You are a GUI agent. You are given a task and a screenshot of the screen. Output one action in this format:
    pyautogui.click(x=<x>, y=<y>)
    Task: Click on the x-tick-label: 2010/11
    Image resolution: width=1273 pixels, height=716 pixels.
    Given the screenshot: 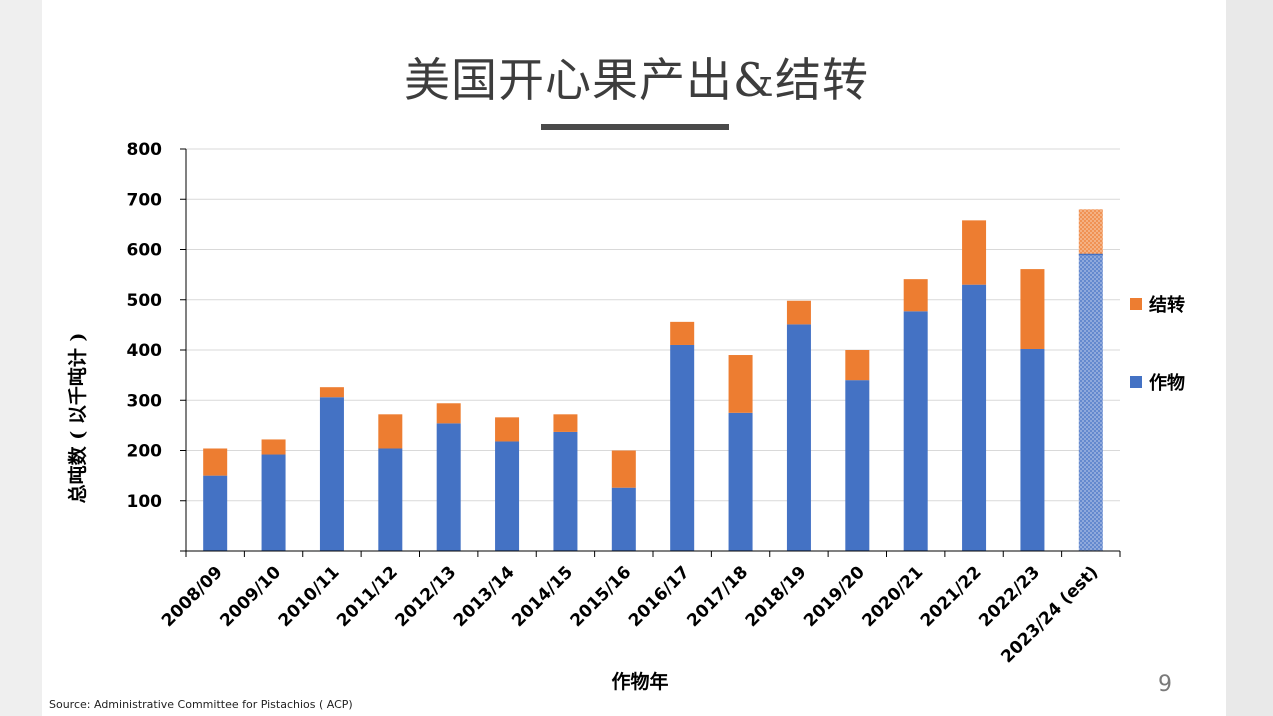 What is the action you would take?
    pyautogui.click(x=309, y=596)
    